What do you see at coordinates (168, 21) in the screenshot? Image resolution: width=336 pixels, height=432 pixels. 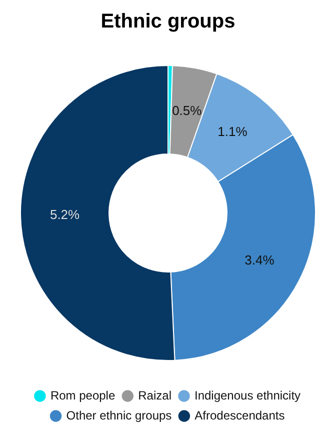 I see `chart-title: Ethnic groups` at bounding box center [168, 21].